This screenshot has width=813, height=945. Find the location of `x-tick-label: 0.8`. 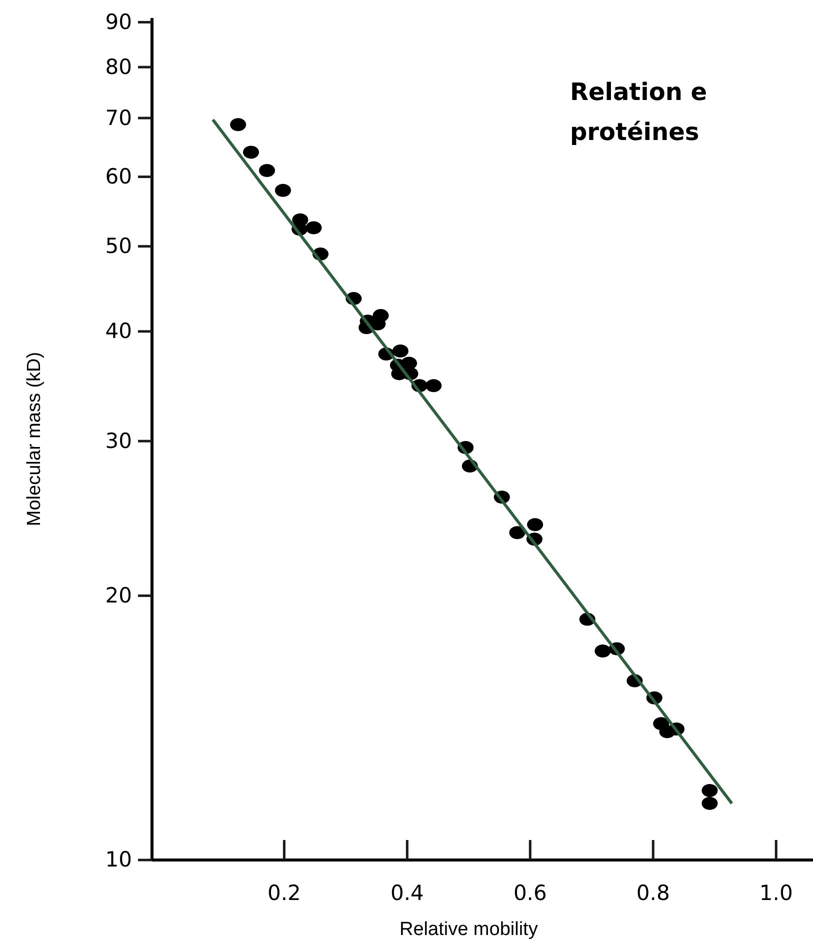

x-tick-label: 0.8 is located at coordinates (653, 893).